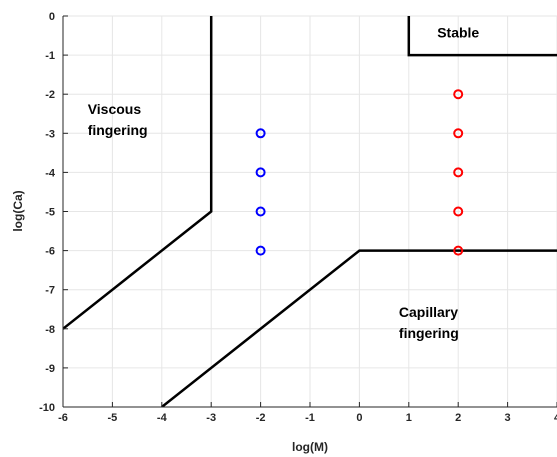 The width and height of the screenshot is (557, 457). What do you see at coordinates (409, 418) in the screenshot?
I see `x-tick-label: 1` at bounding box center [409, 418].